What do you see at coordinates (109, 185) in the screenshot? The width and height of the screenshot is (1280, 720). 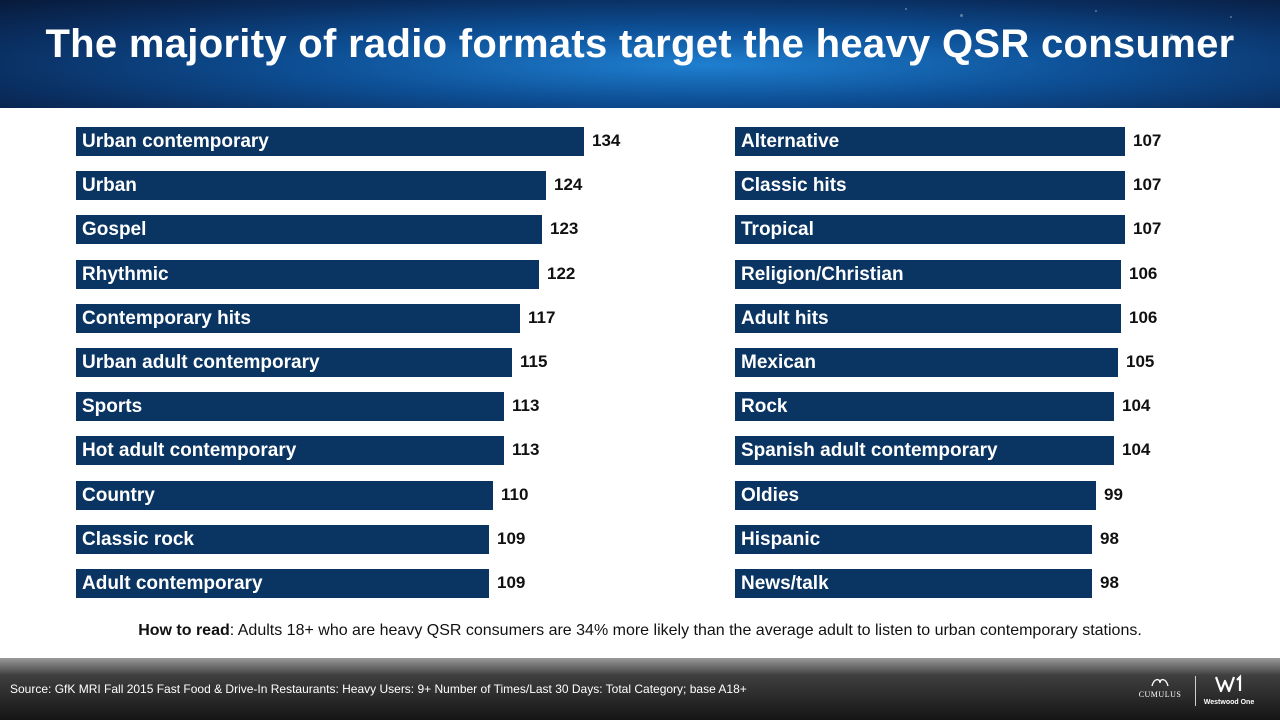 I see `bar-category-label: Urban` at bounding box center [109, 185].